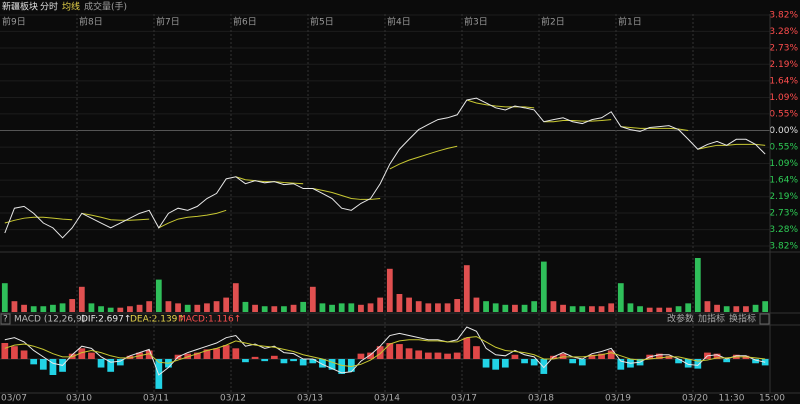  I want to click on macd-label: MACD:1.116↑, so click(209, 320).